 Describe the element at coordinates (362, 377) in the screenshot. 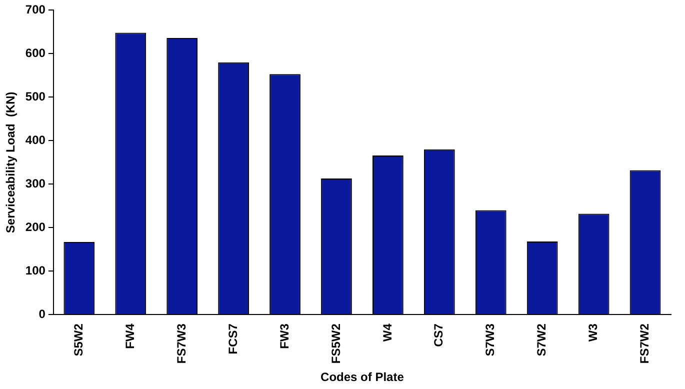

I see `x-axis-title: Codes of Plate` at that location.